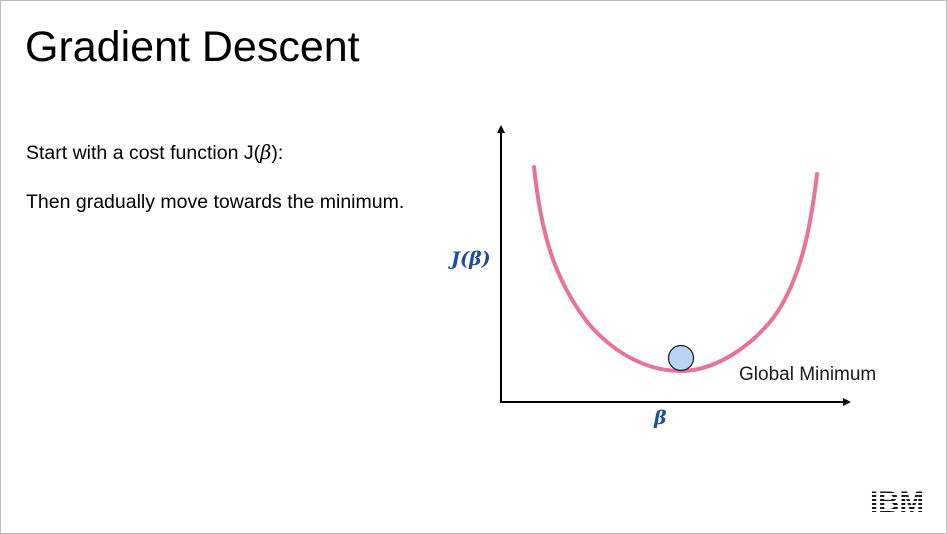 The width and height of the screenshot is (947, 534). Describe the element at coordinates (681, 358) in the screenshot. I see `descent-ball` at that location.